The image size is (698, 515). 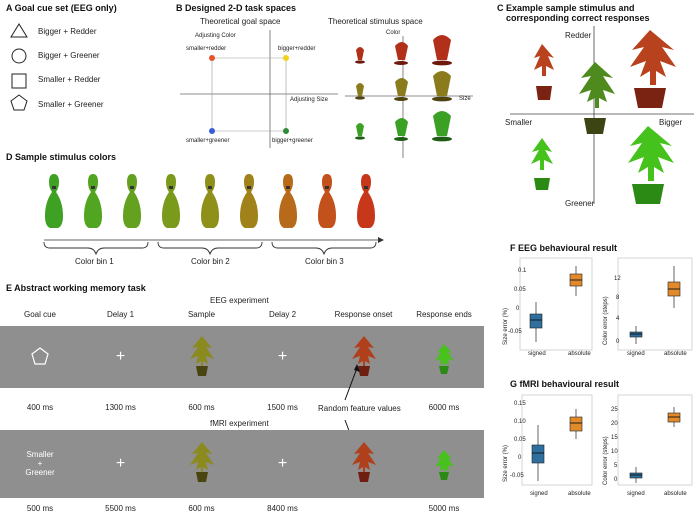 I want to click on fmri-color-tick-1: 25, so click(x=614, y=410).